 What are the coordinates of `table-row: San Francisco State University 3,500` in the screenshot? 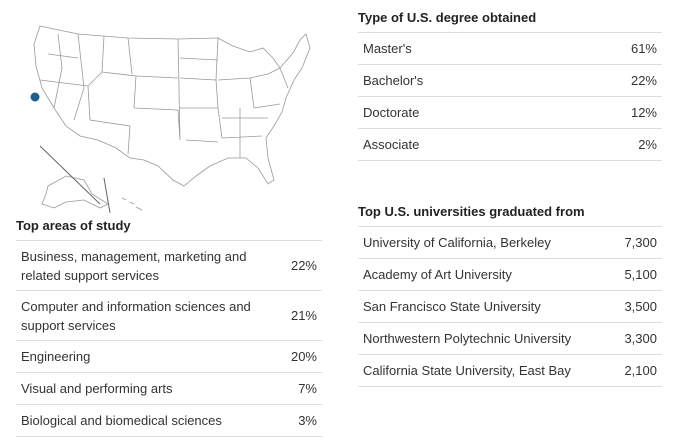 It's located at (510, 307).